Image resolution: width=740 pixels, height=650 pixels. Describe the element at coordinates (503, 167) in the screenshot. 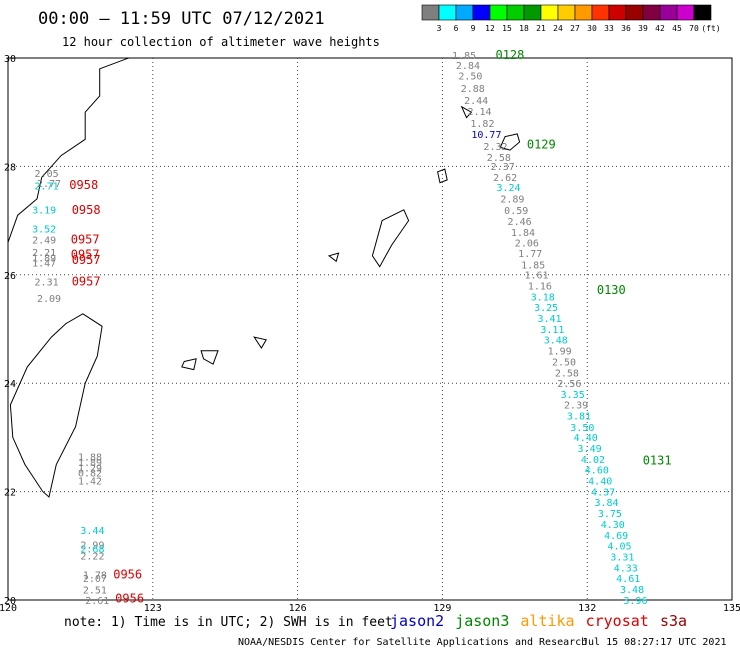

I see `wave-height-label: 2.37` at that location.